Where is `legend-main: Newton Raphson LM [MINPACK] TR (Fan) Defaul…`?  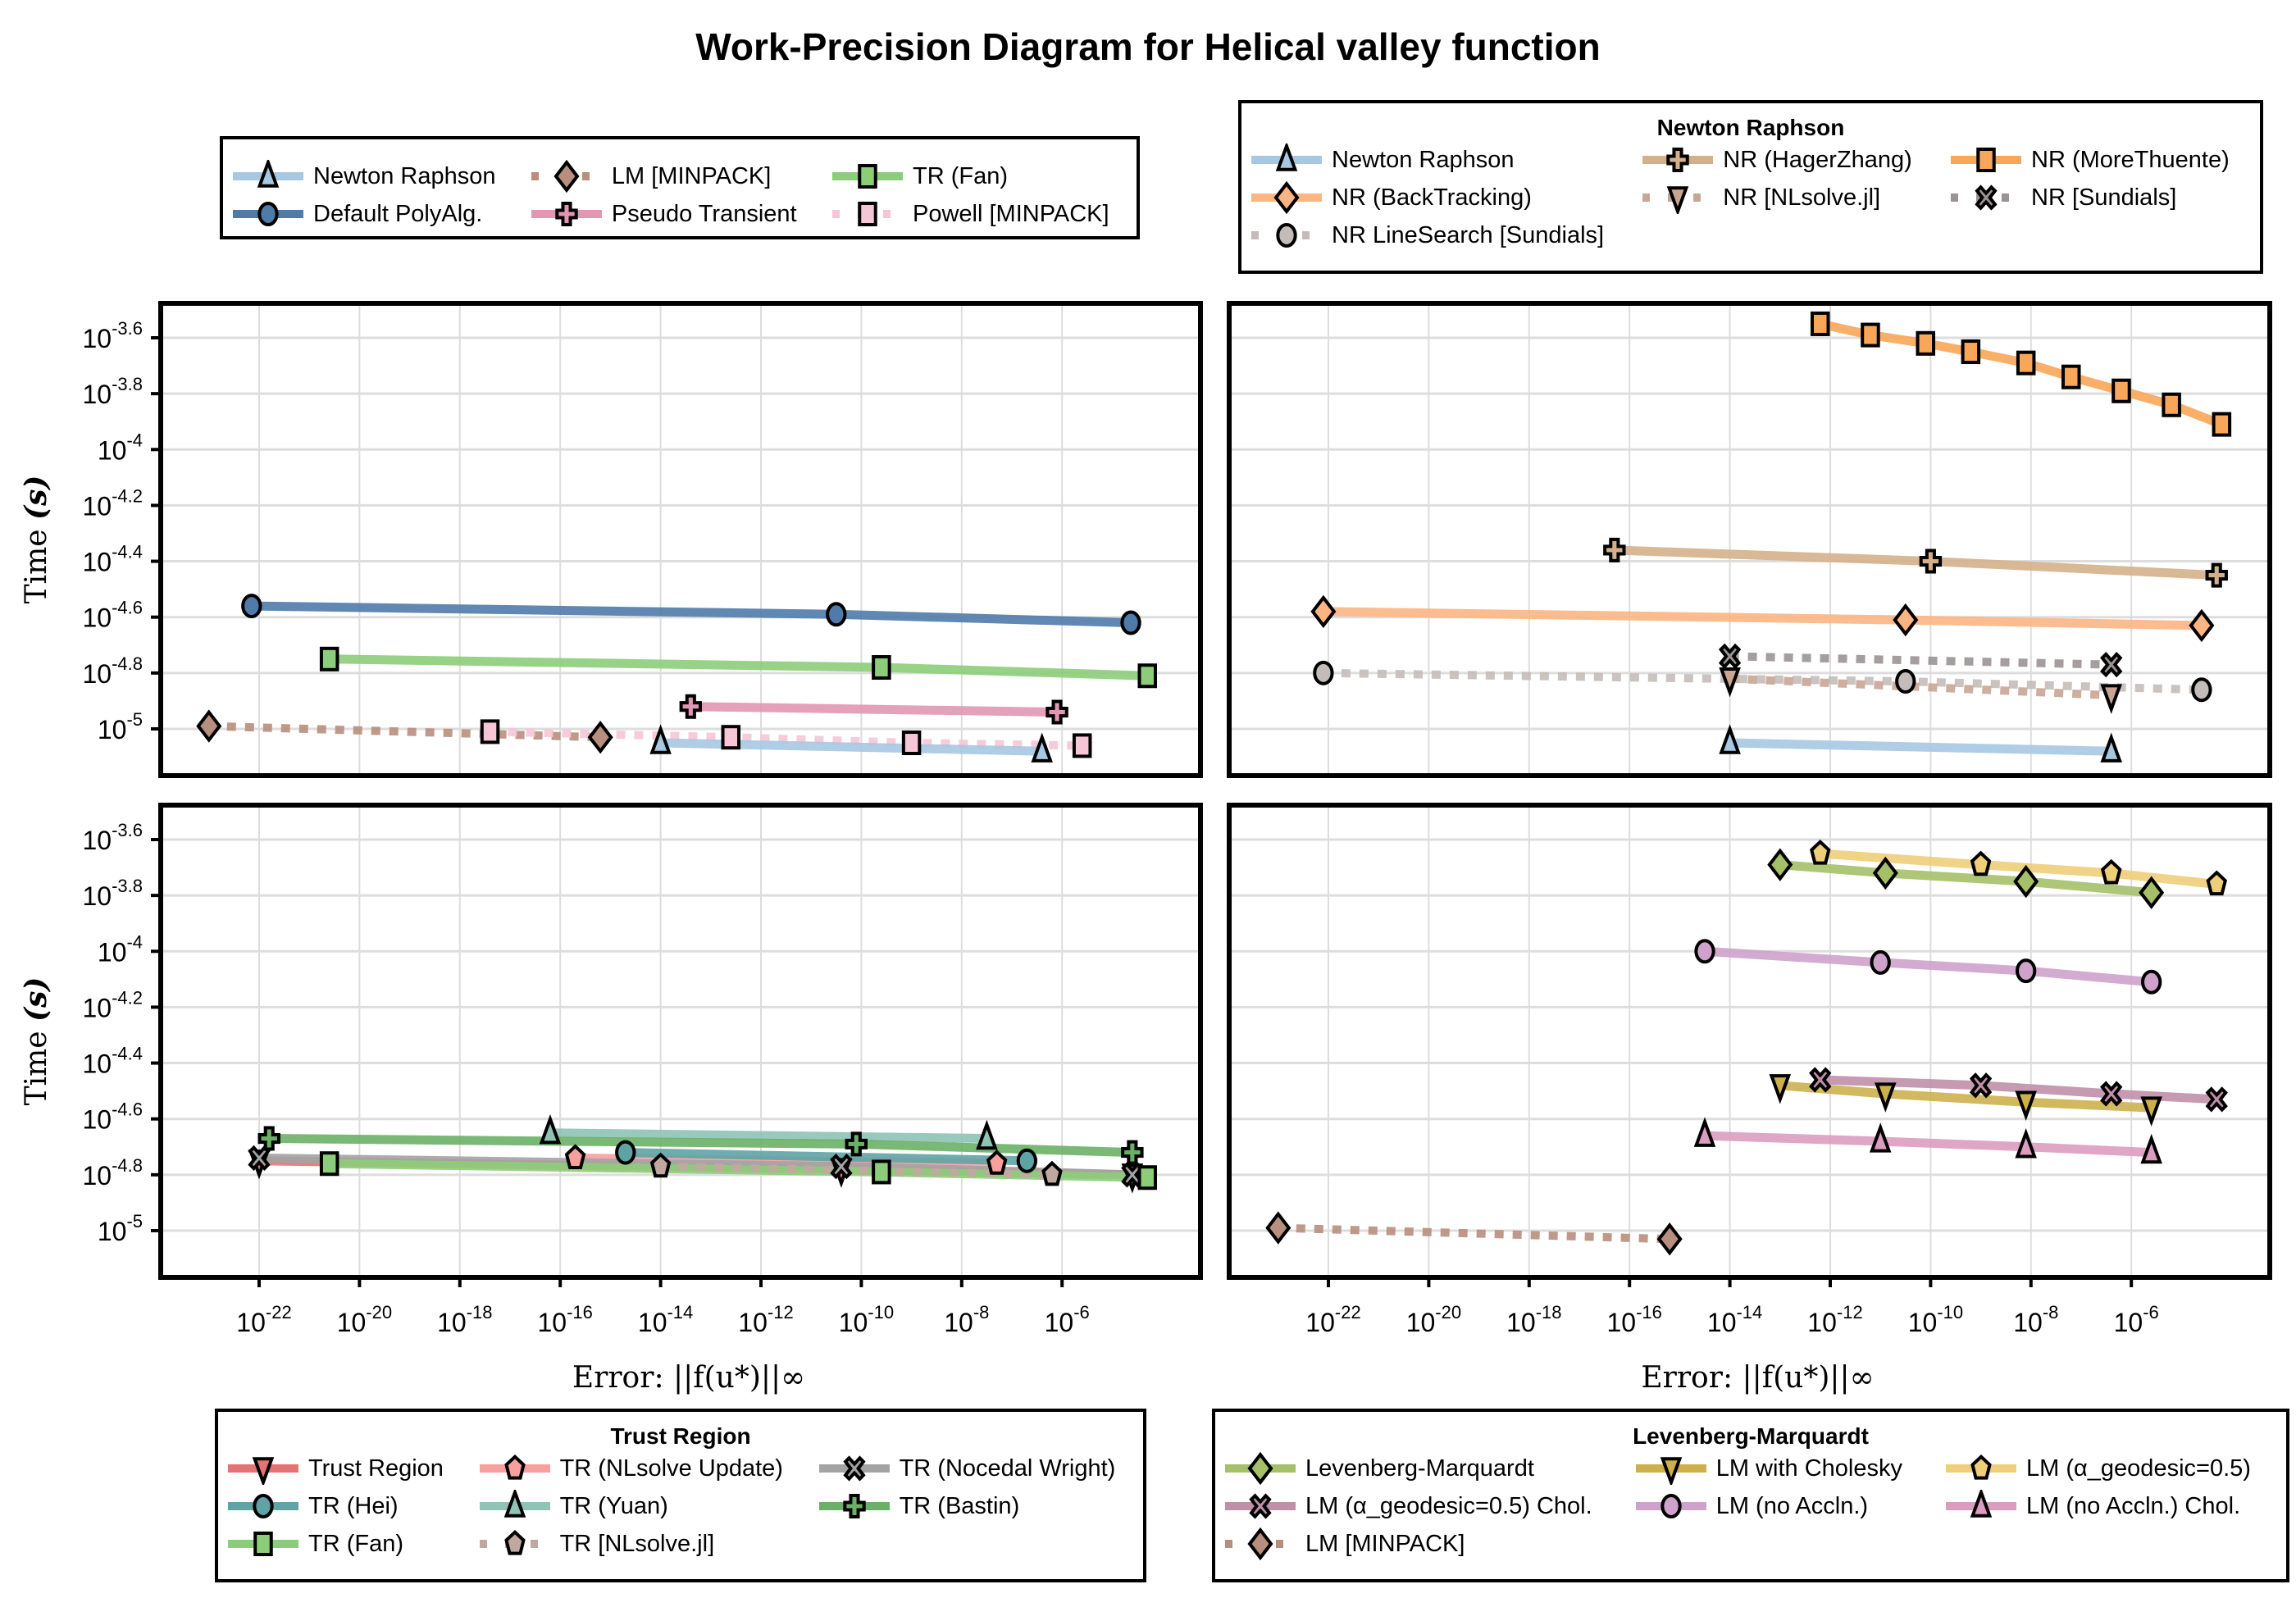 legend-main: Newton Raphson LM [MINPACK] TR (Fan) Defaul… is located at coordinates (680, 187).